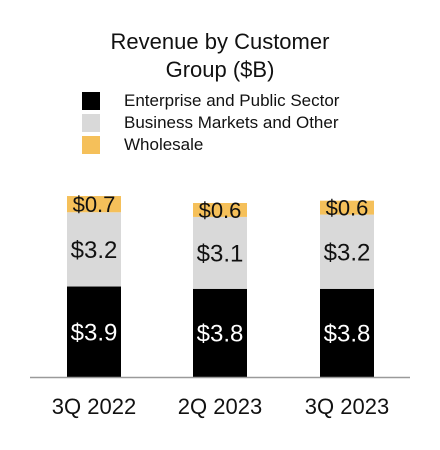  What do you see at coordinates (164, 144) in the screenshot?
I see `legend-label-wholesale: Wholesale` at bounding box center [164, 144].